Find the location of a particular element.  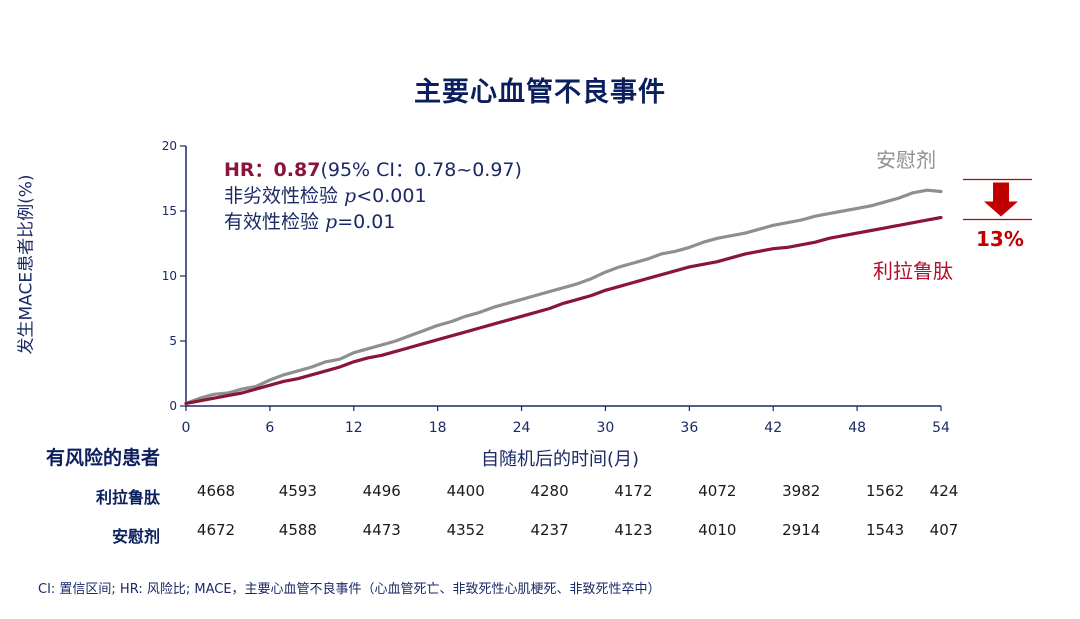

superiority-p-symbol: p is located at coordinates (331, 222).